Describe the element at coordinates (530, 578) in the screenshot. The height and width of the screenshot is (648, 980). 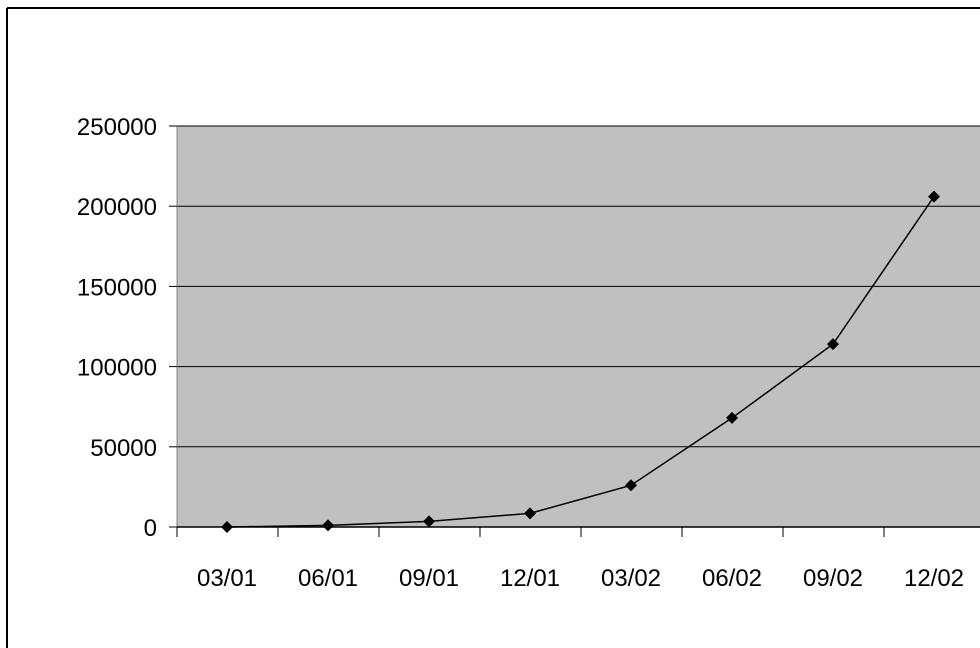
I see `x-tick-label: 12/01` at that location.